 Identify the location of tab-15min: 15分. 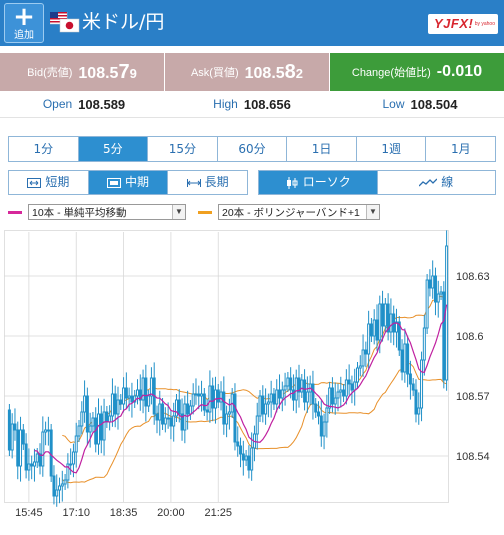
(183, 149).